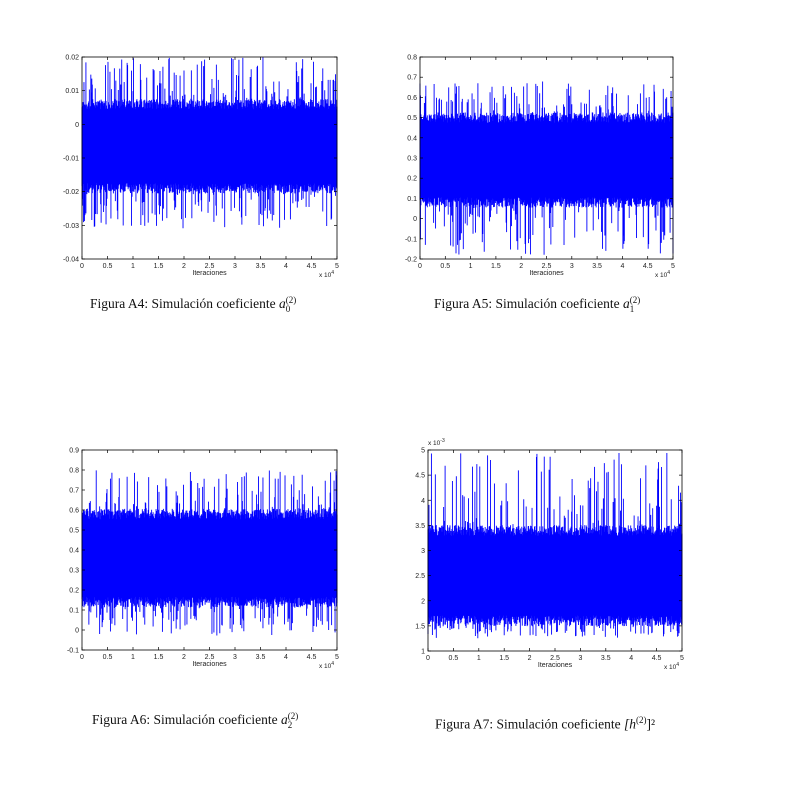  I want to click on y-tick-label: 2.5, so click(420, 576).